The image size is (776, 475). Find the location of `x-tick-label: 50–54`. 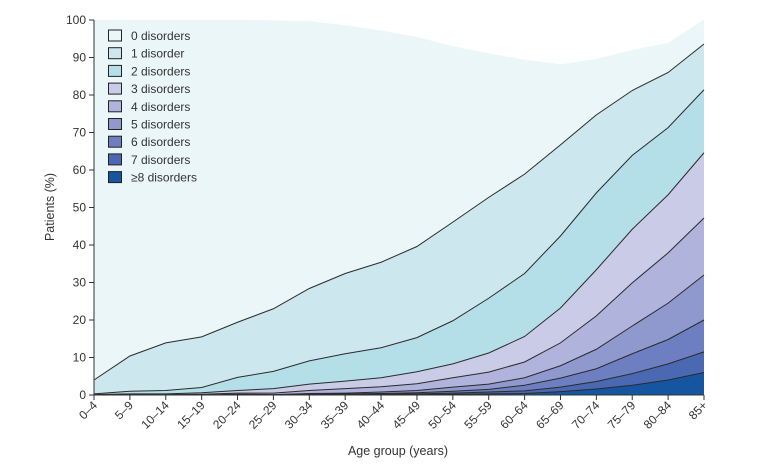

x-tick-label: 50–54 is located at coordinates (442, 415).